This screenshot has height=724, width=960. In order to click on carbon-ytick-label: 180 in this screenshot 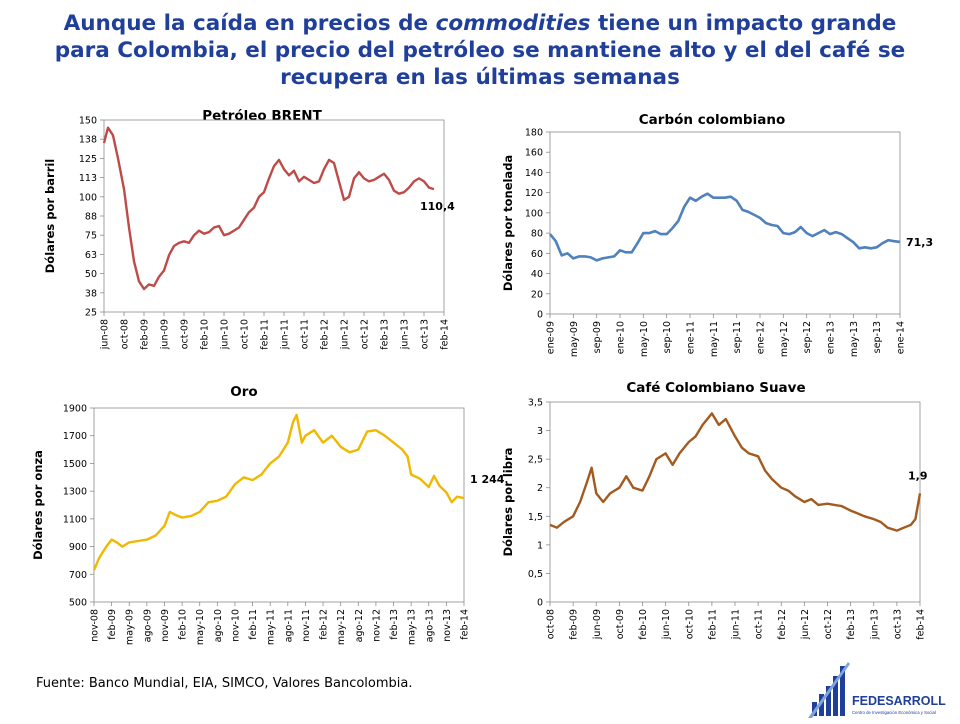, I will do `click(534, 133)`.